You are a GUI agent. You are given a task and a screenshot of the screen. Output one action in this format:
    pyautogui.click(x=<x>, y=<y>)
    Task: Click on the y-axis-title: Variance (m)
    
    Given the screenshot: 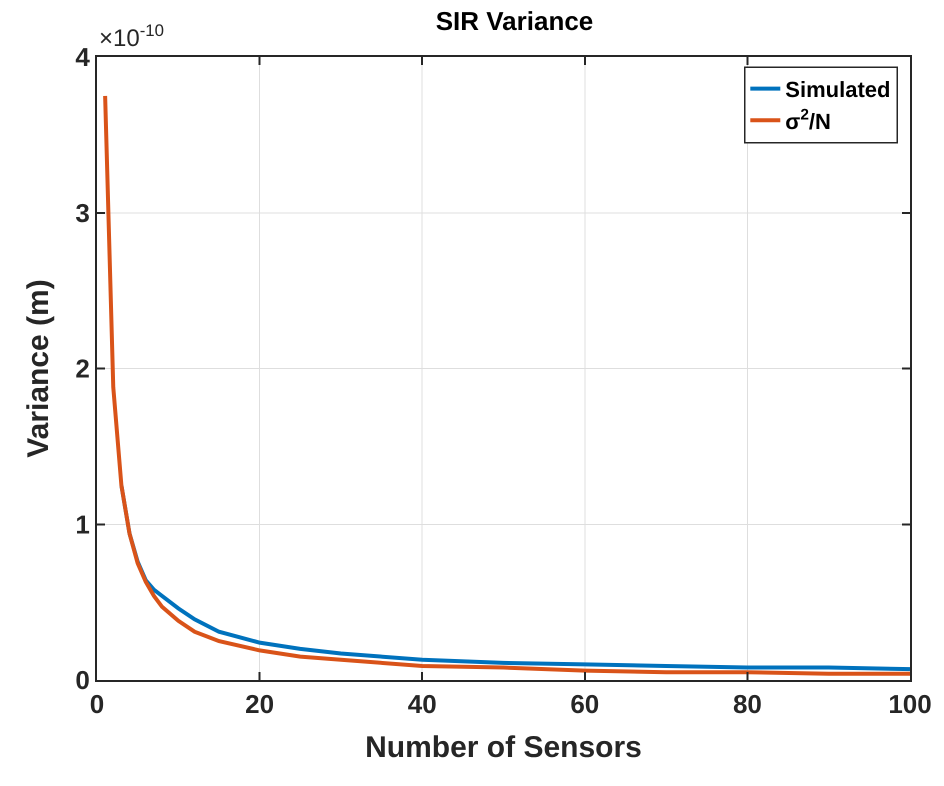 What is the action you would take?
    pyautogui.click(x=38, y=368)
    